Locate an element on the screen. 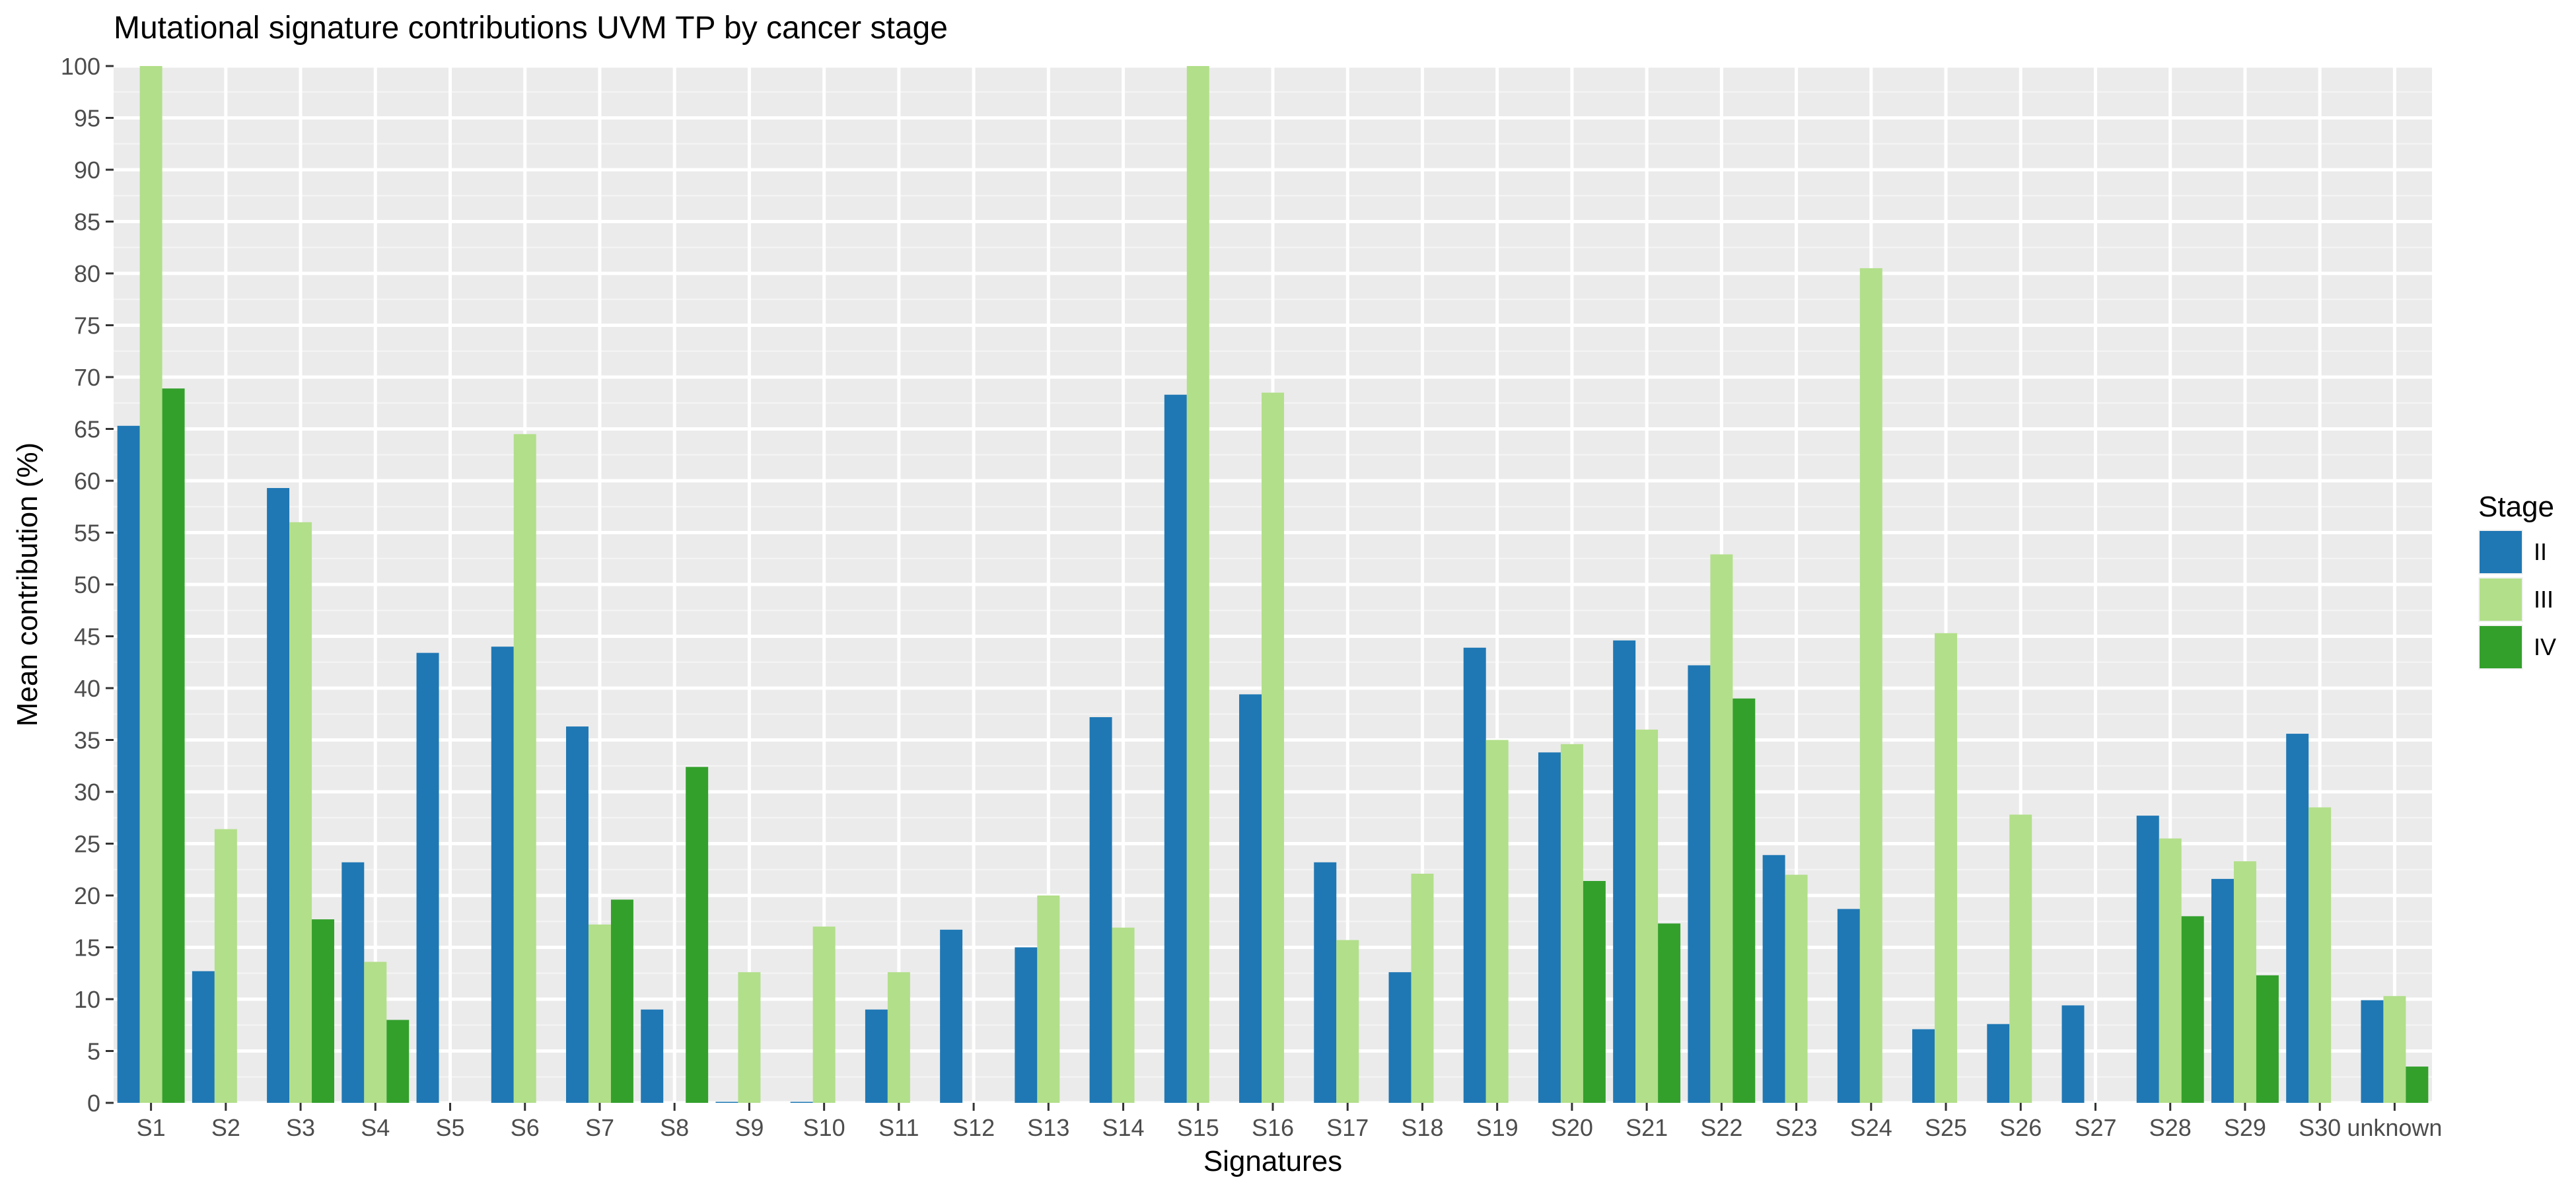 This screenshot has height=1192, width=2576. bar-III-S22 is located at coordinates (1722, 829).